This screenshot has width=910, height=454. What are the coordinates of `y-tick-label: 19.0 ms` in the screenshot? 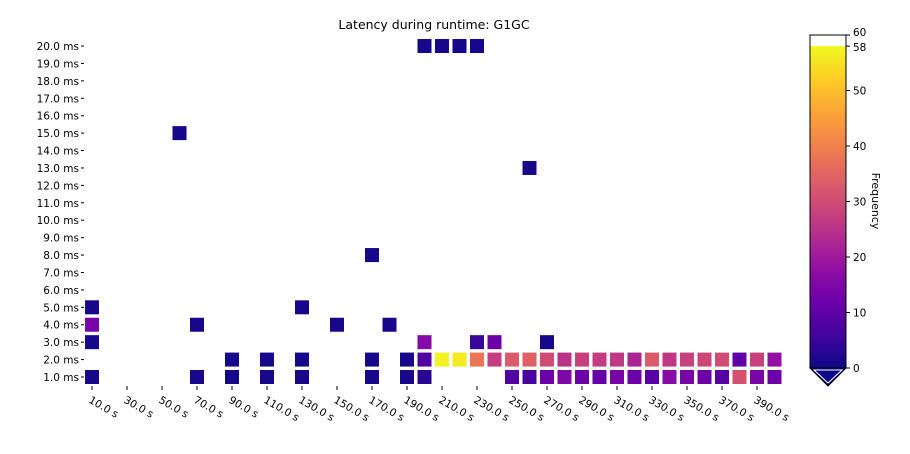 It's located at (58, 64).